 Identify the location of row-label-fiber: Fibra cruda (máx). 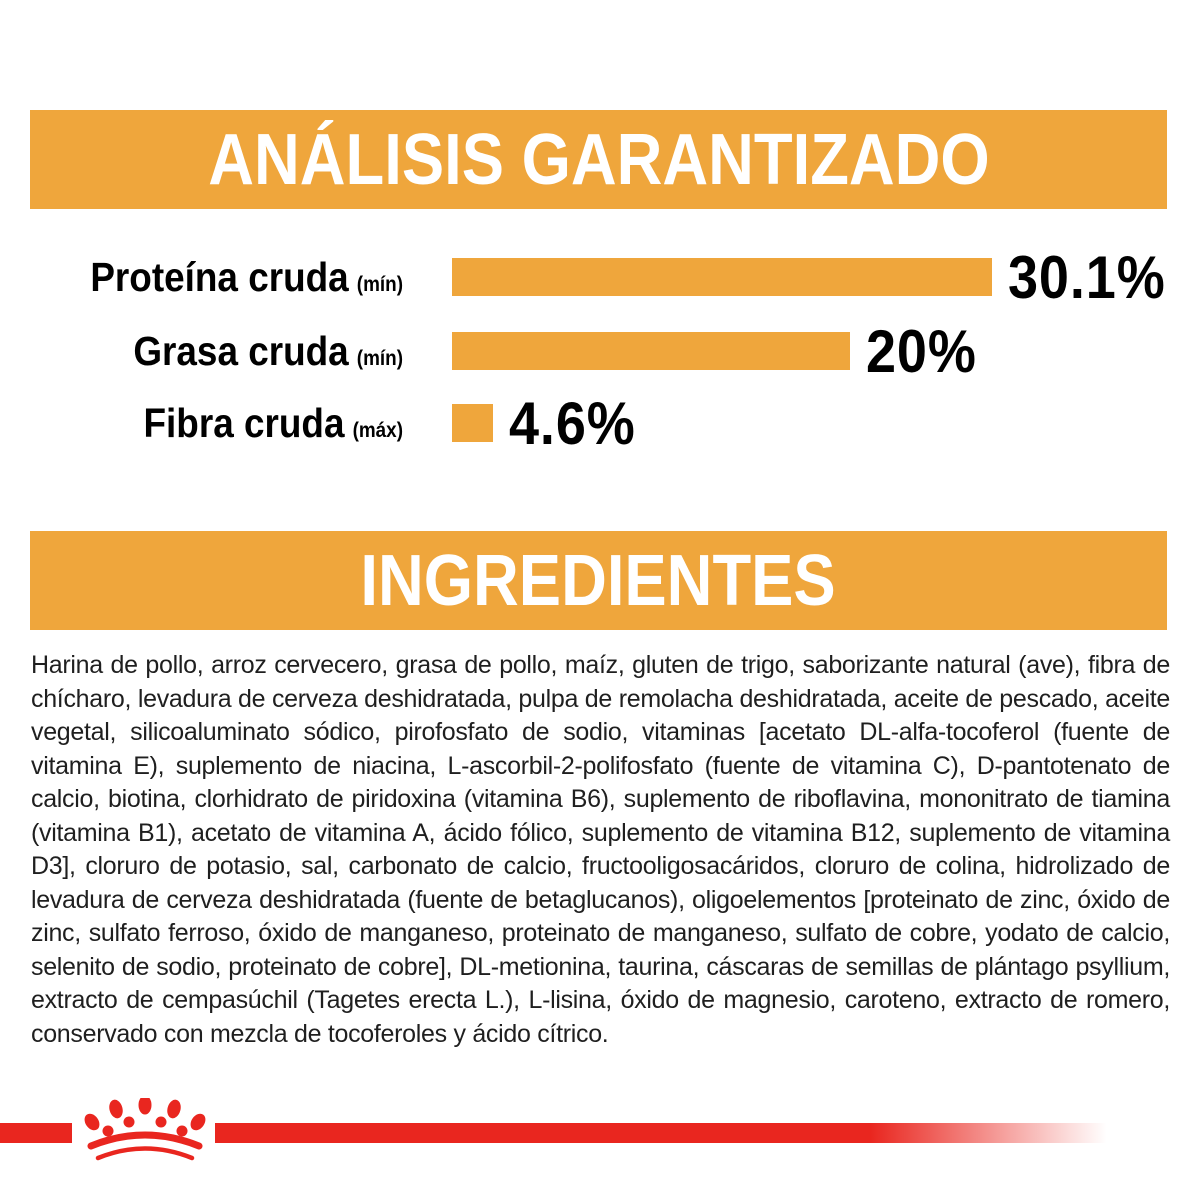
(221, 423).